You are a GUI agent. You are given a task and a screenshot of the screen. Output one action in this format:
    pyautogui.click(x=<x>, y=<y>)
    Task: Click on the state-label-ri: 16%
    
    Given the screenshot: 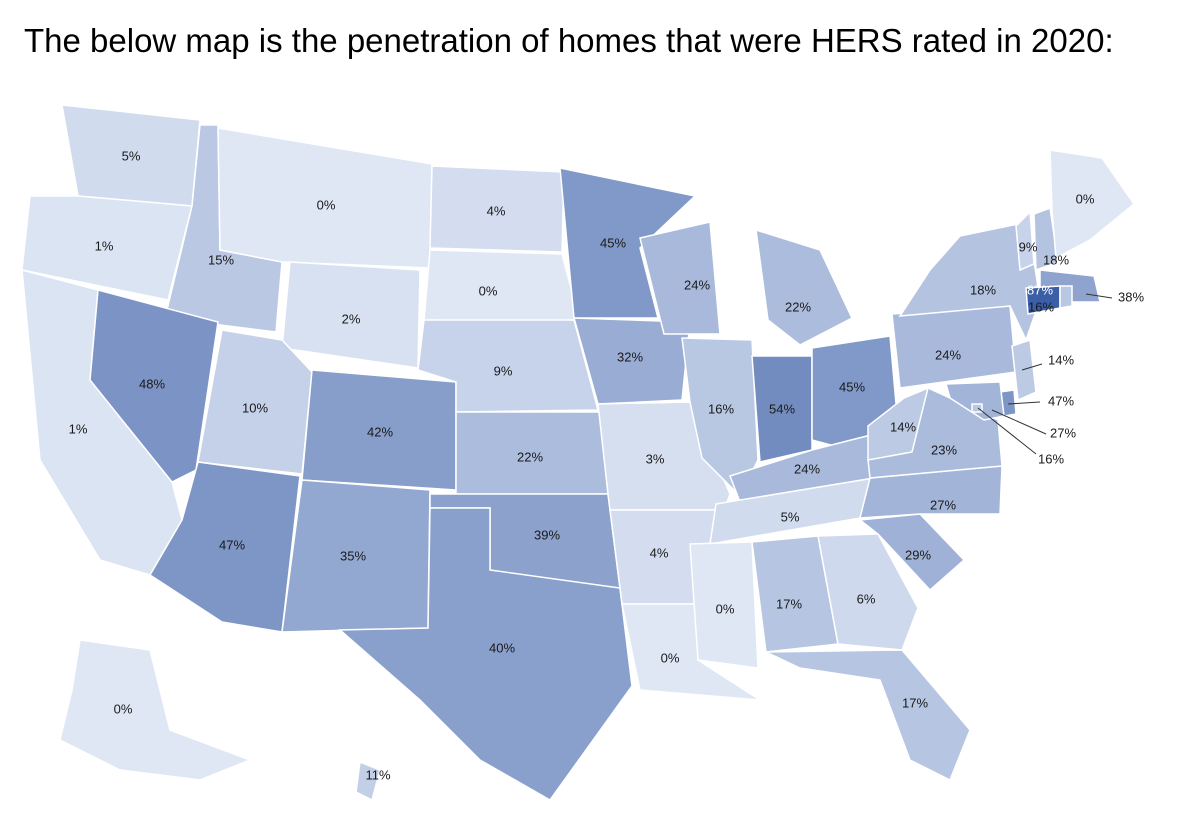 What is the action you would take?
    pyautogui.click(x=1041, y=306)
    